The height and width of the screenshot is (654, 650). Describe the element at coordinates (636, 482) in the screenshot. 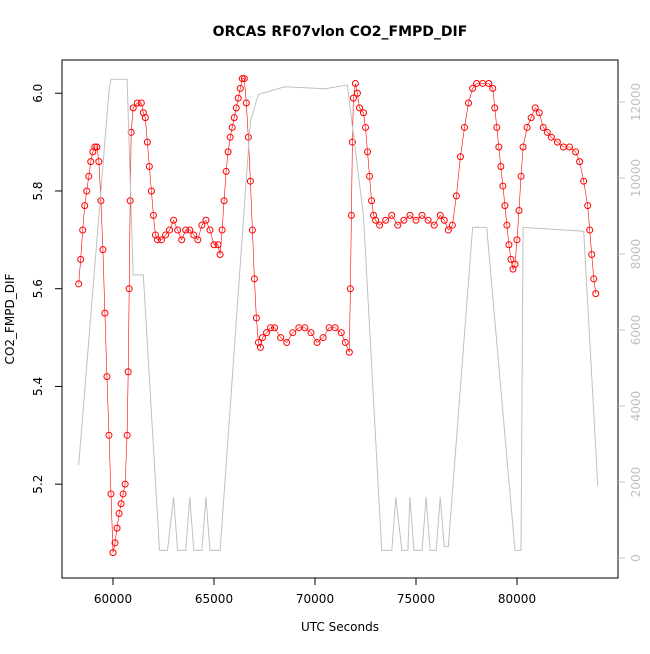

I see `y2-tick-label: 2000` at that location.